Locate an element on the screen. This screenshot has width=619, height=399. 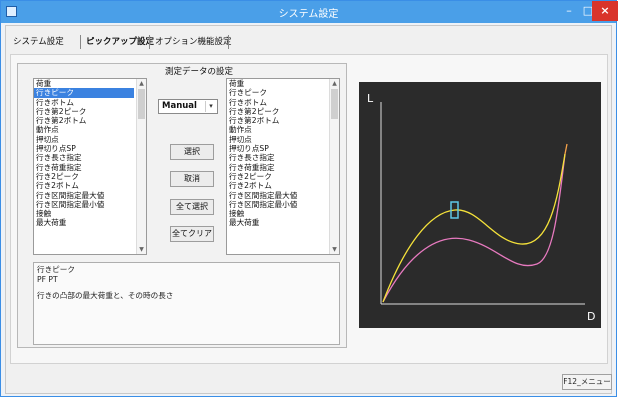
tab-pickup-settings: ピックアップ設定 is located at coordinates (120, 42).